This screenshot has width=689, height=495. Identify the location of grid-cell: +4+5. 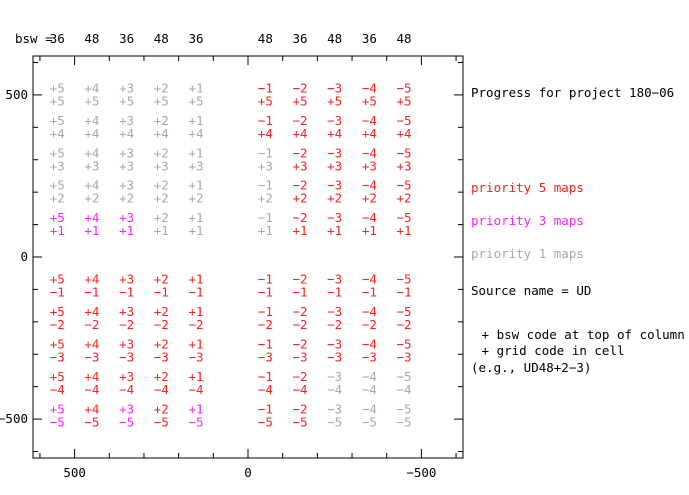
(91, 94).